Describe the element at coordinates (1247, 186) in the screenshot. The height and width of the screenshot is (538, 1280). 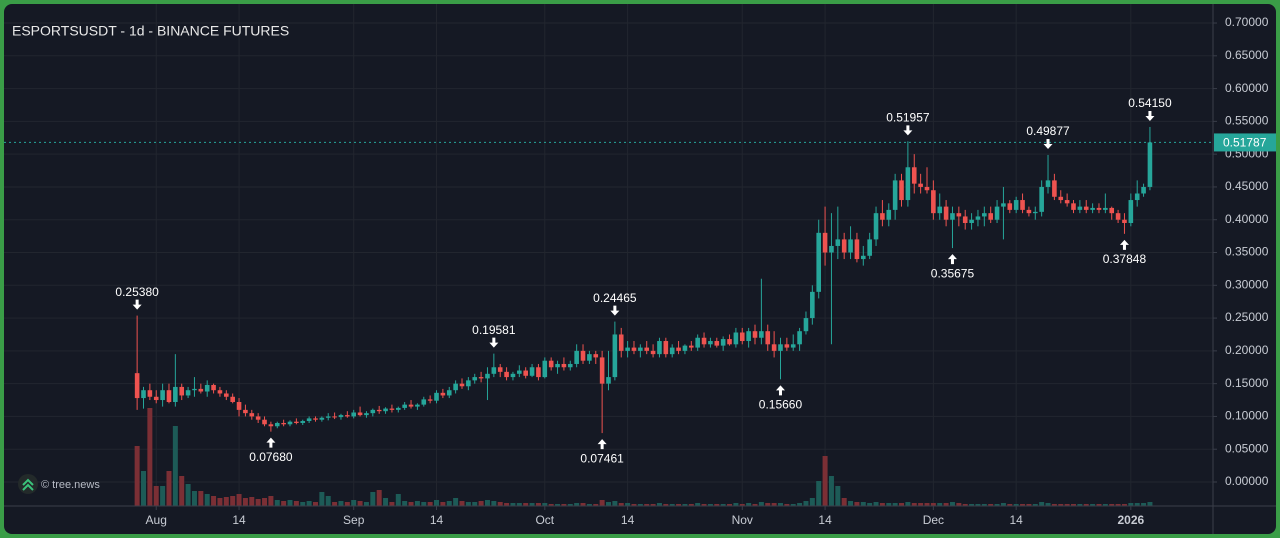
I see `y-tick-label: 0.45000` at that location.